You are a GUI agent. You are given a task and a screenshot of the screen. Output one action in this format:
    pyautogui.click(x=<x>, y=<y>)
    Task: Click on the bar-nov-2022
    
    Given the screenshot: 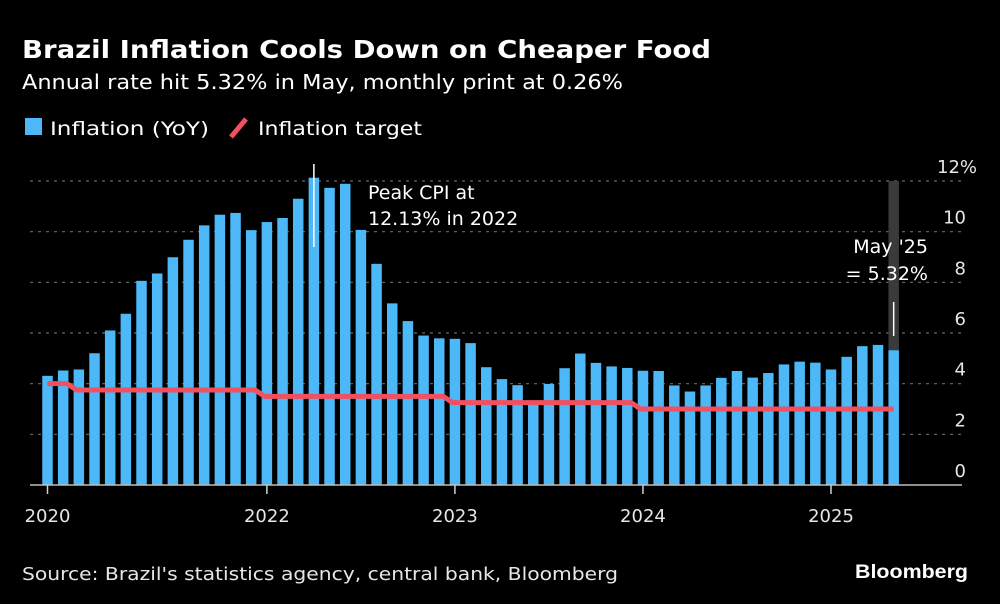 What is the action you would take?
    pyautogui.click(x=423, y=410)
    